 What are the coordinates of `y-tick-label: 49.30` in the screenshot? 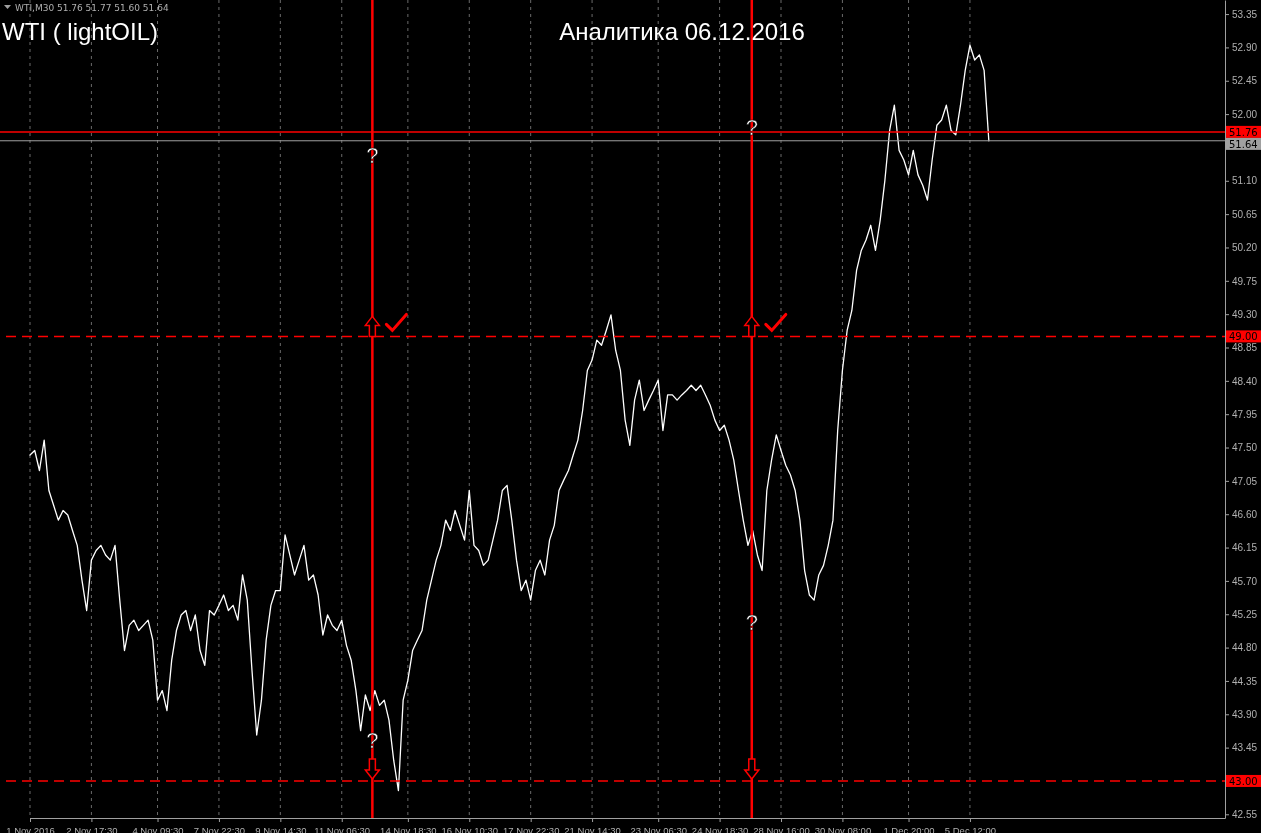 It's located at (1245, 314).